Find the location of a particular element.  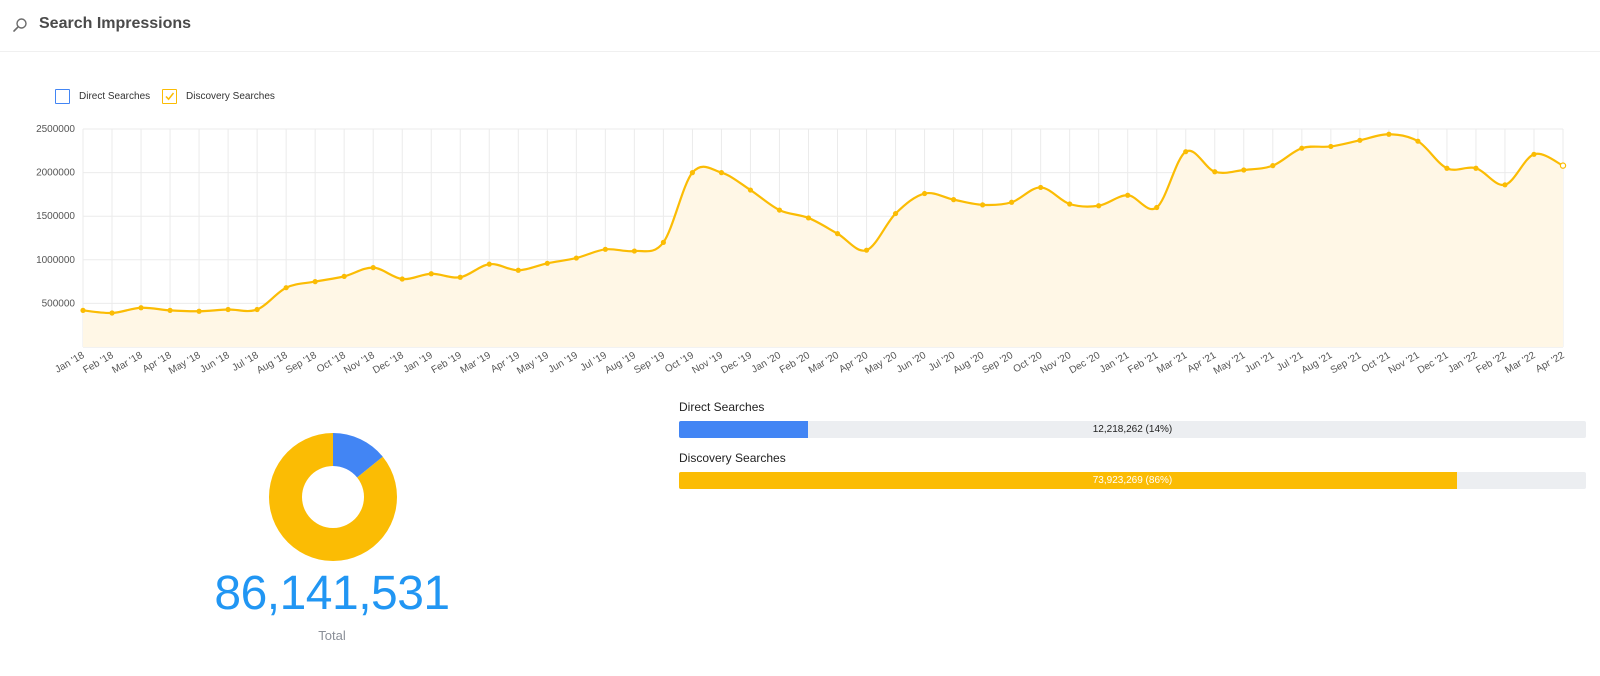

header: Search Impressions is located at coordinates (800, 26).